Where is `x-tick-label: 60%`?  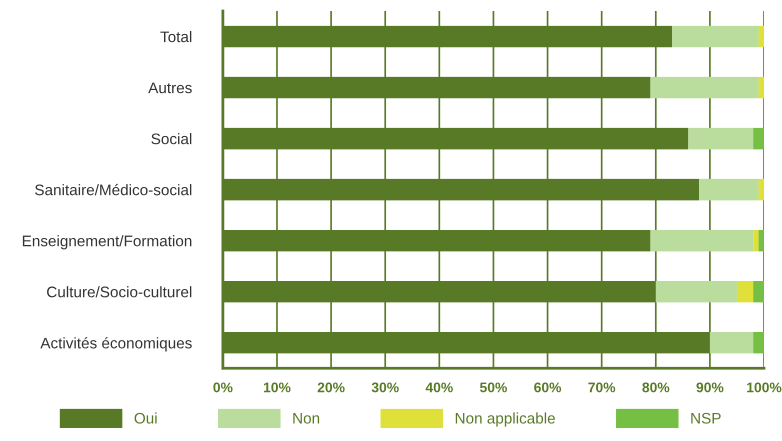
x-tick-label: 60% is located at coordinates (548, 387).